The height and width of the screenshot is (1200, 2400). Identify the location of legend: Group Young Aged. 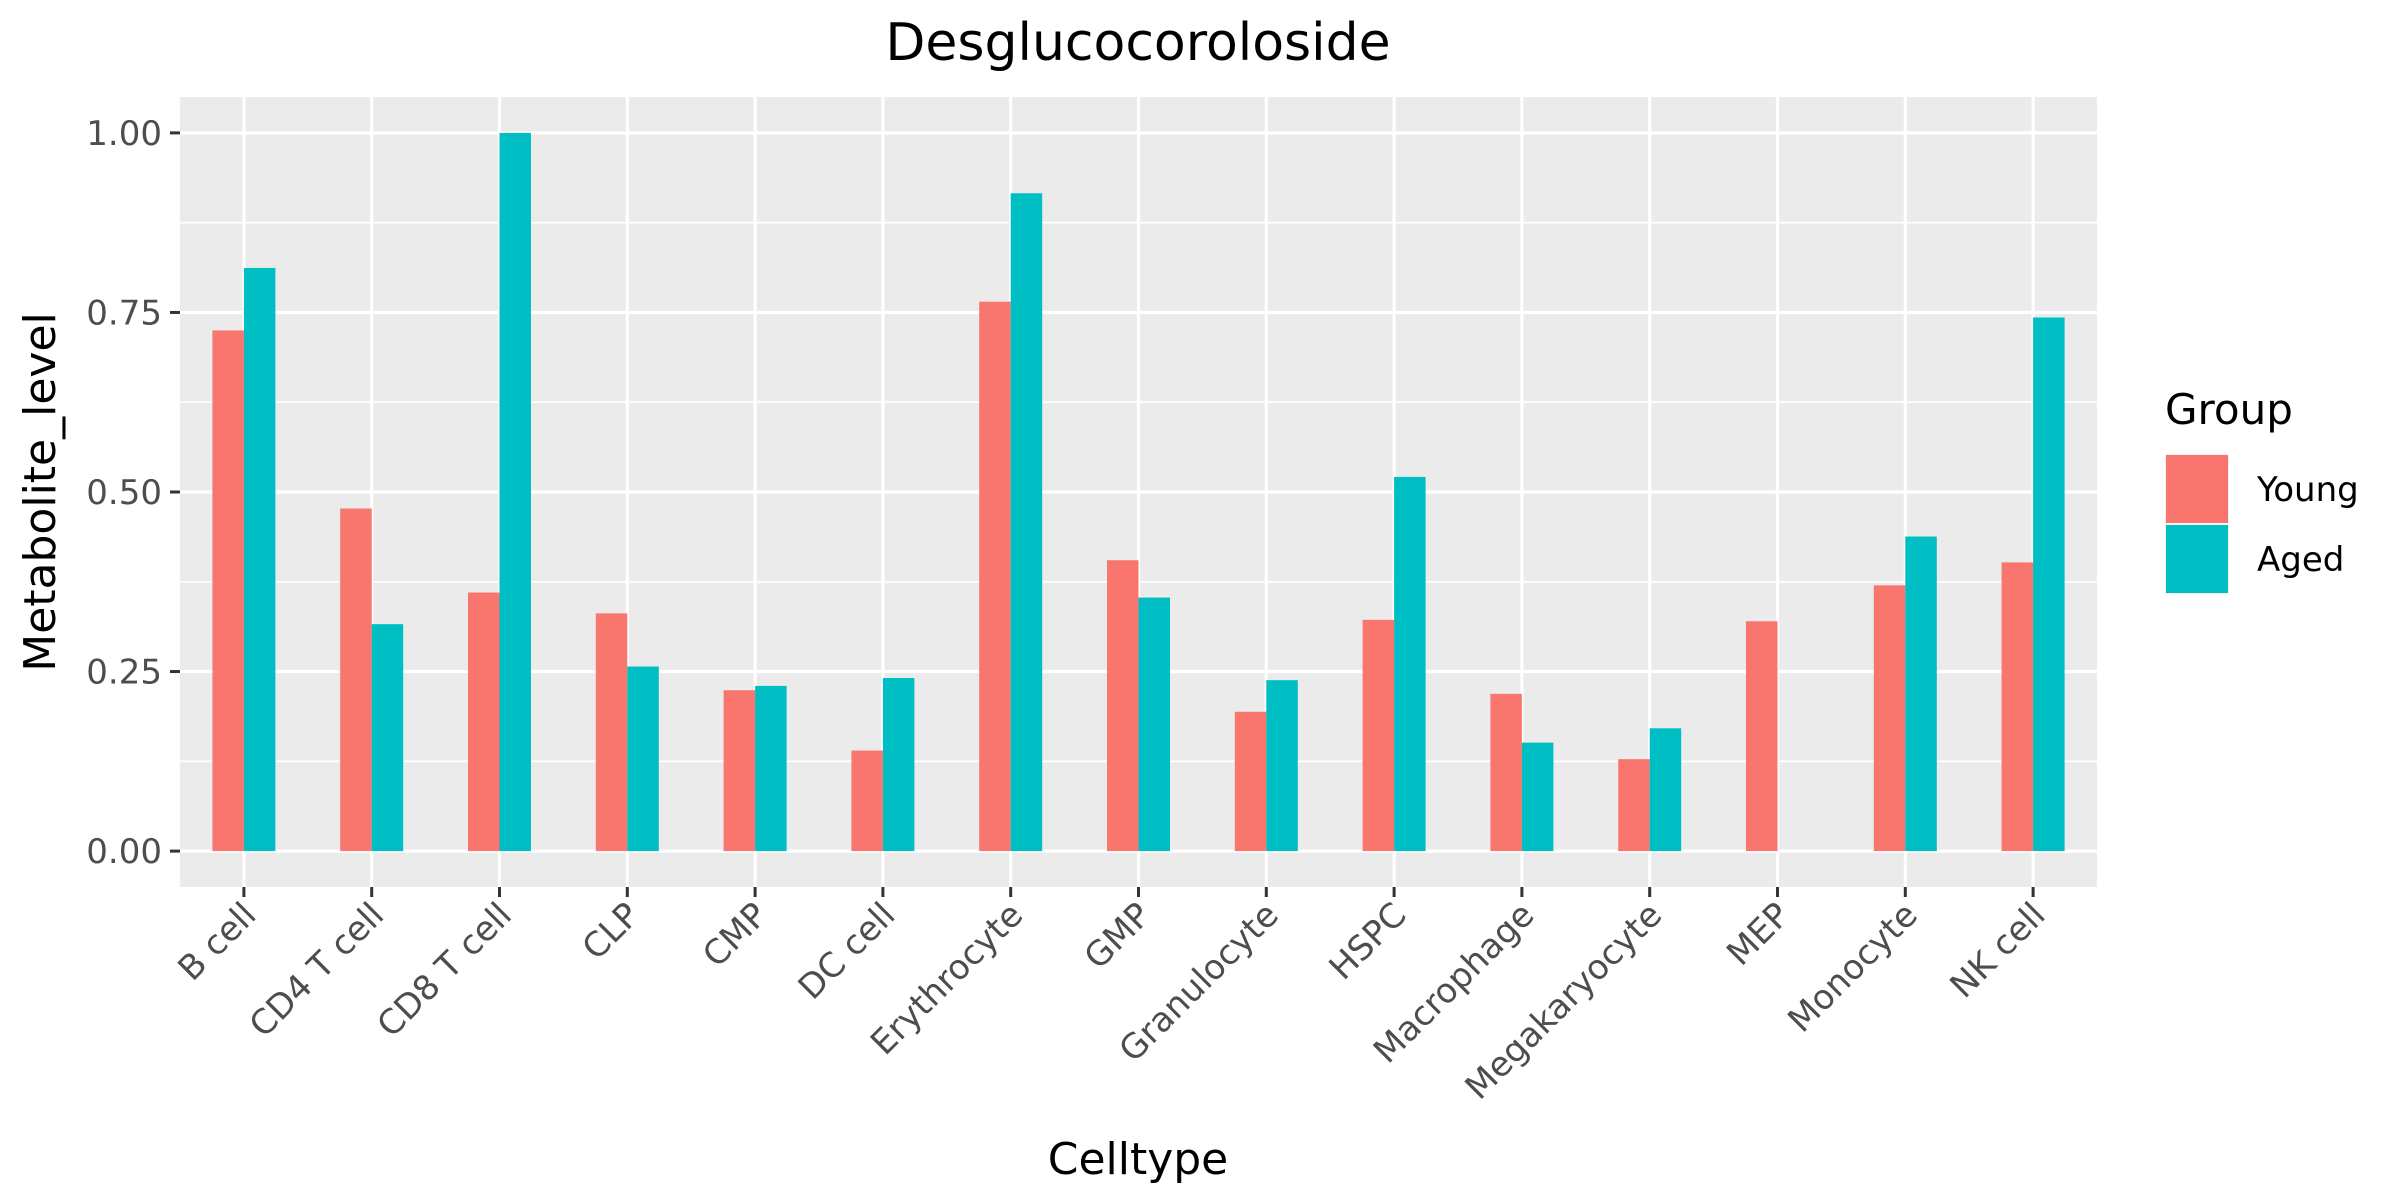
(2262, 489).